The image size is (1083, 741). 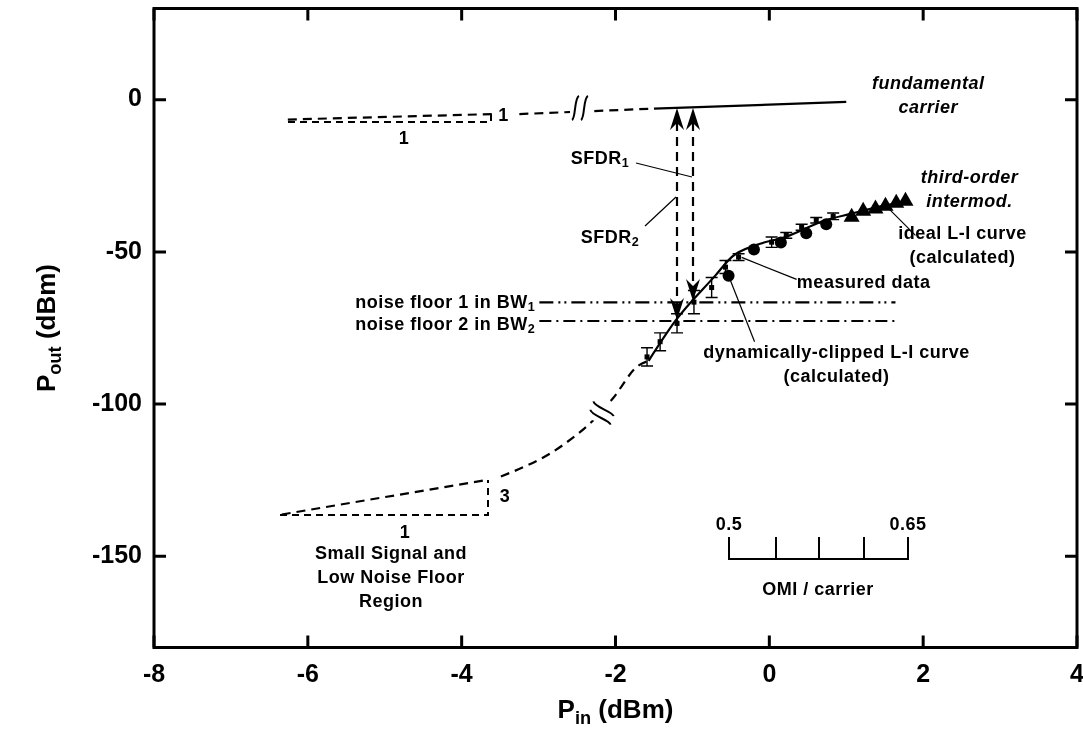 I want to click on annotation: 3, so click(x=505, y=495).